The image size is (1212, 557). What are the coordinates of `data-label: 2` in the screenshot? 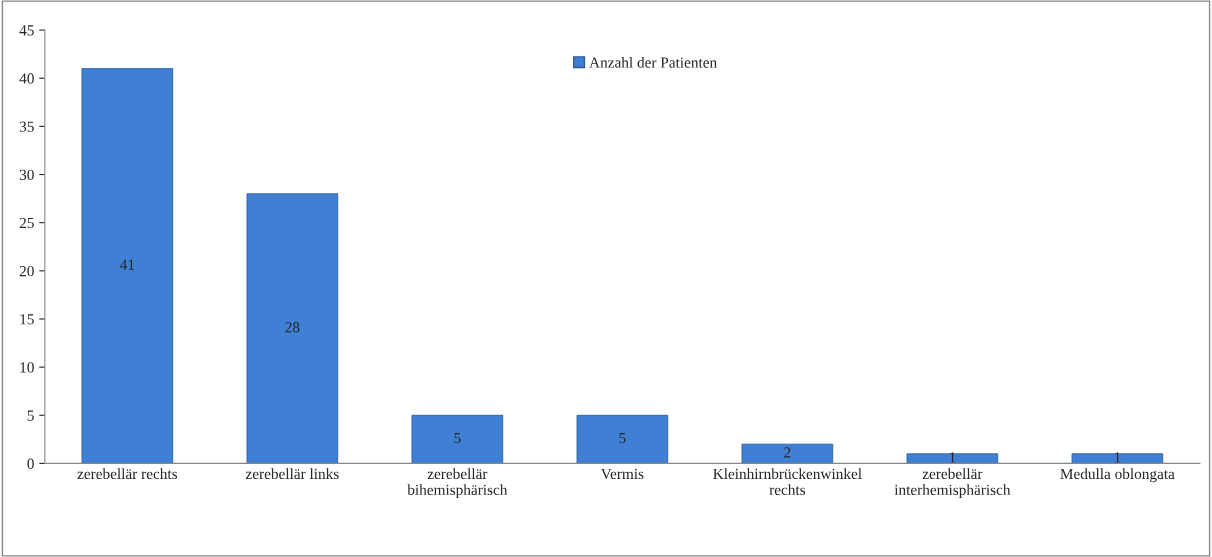 It's located at (787, 452).